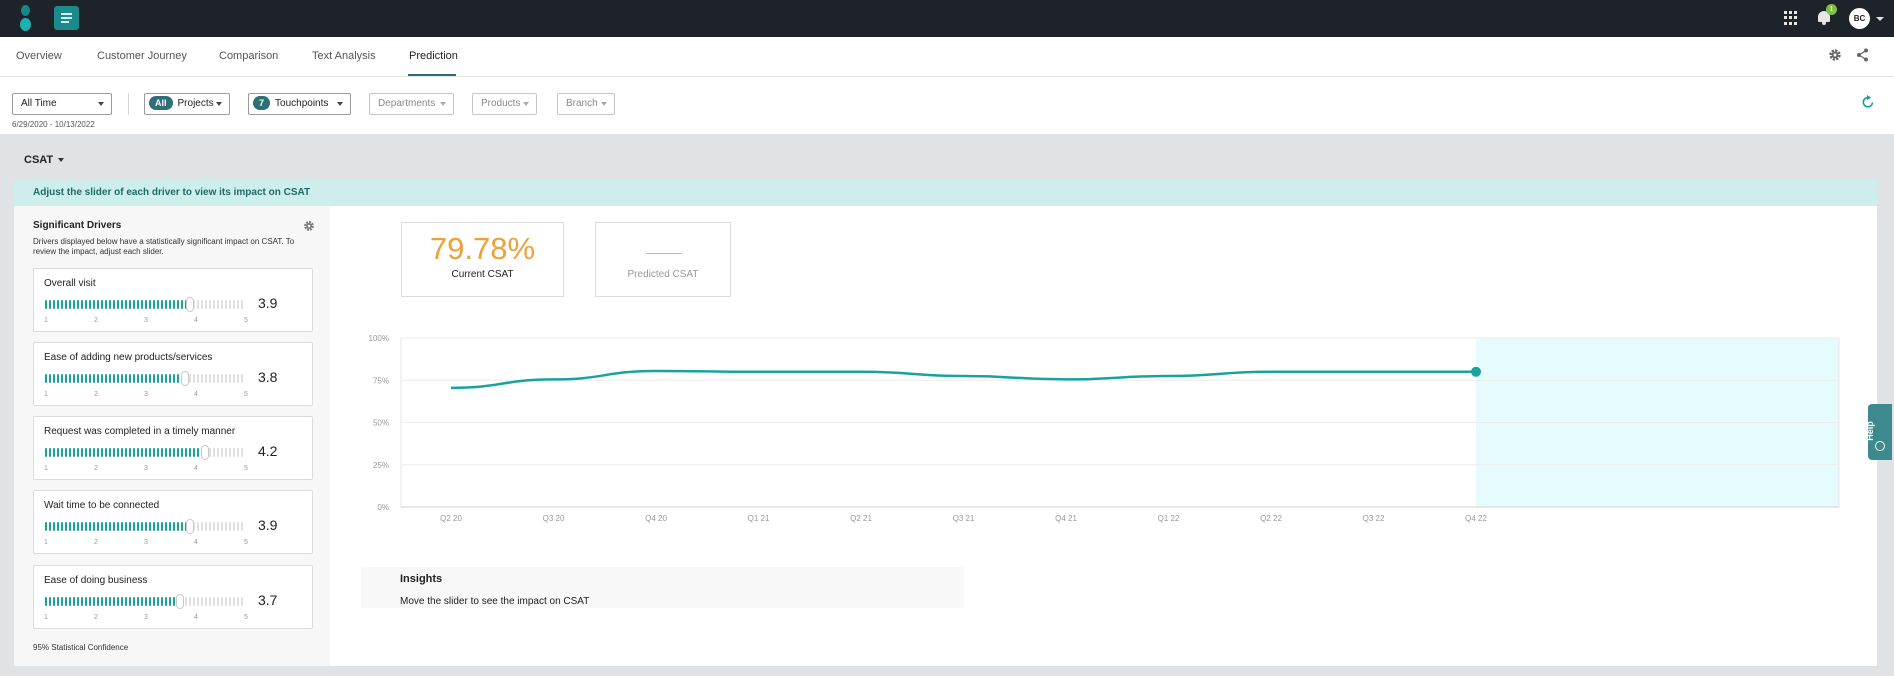  I want to click on share-icon, so click(1862, 55).